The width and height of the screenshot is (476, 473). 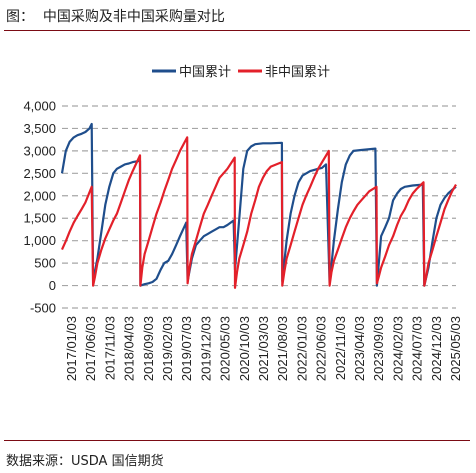 What do you see at coordinates (43, 308) in the screenshot?
I see `y-tick-label: -500` at bounding box center [43, 308].